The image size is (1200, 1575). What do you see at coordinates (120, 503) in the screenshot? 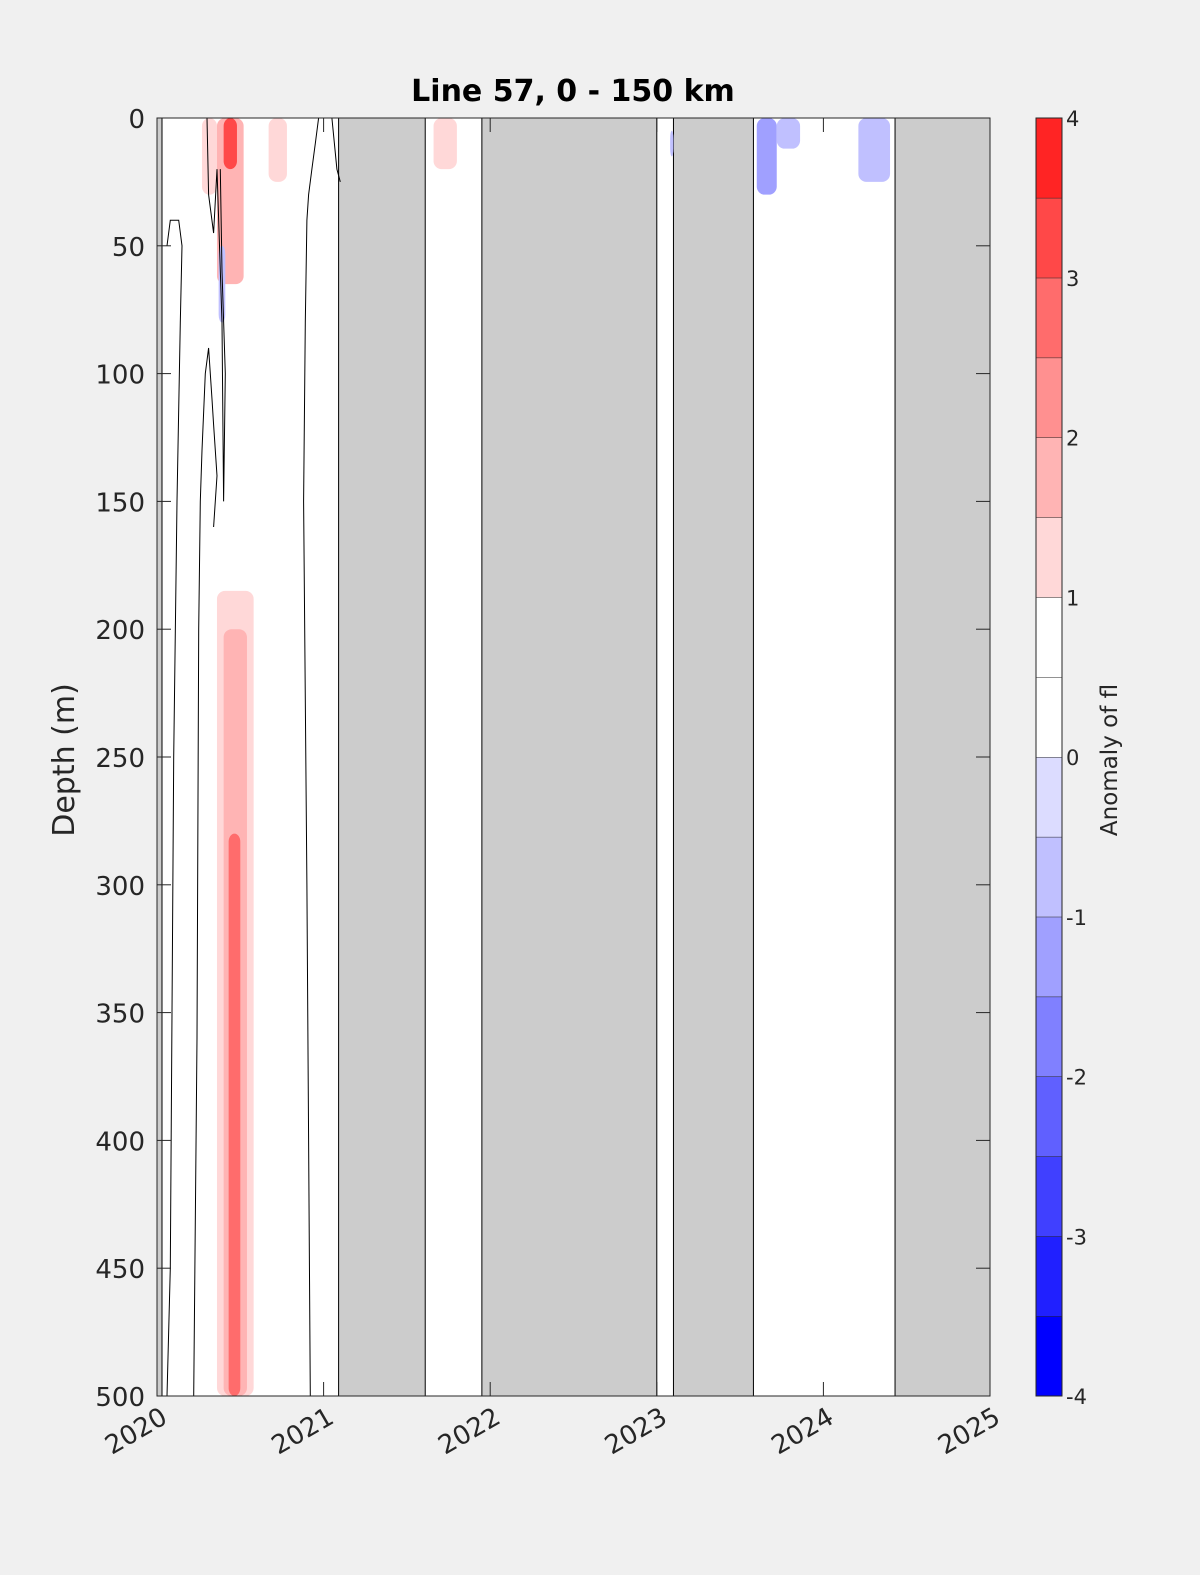
I see `y-tick-label: 150` at bounding box center [120, 503].